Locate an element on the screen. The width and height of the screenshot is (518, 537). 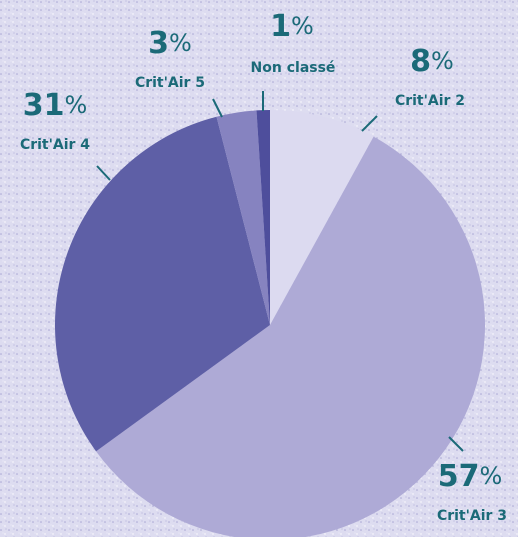
slice-label: Non classé is located at coordinates (293, 68).